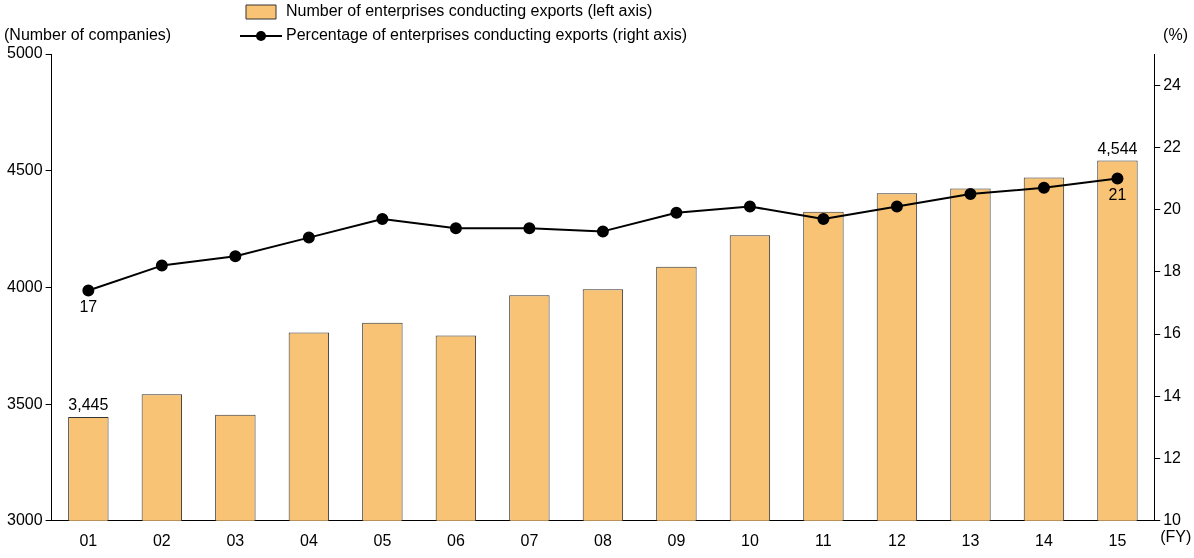 The height and width of the screenshot is (558, 1194). I want to click on x-tick-label: 11, so click(823, 540).